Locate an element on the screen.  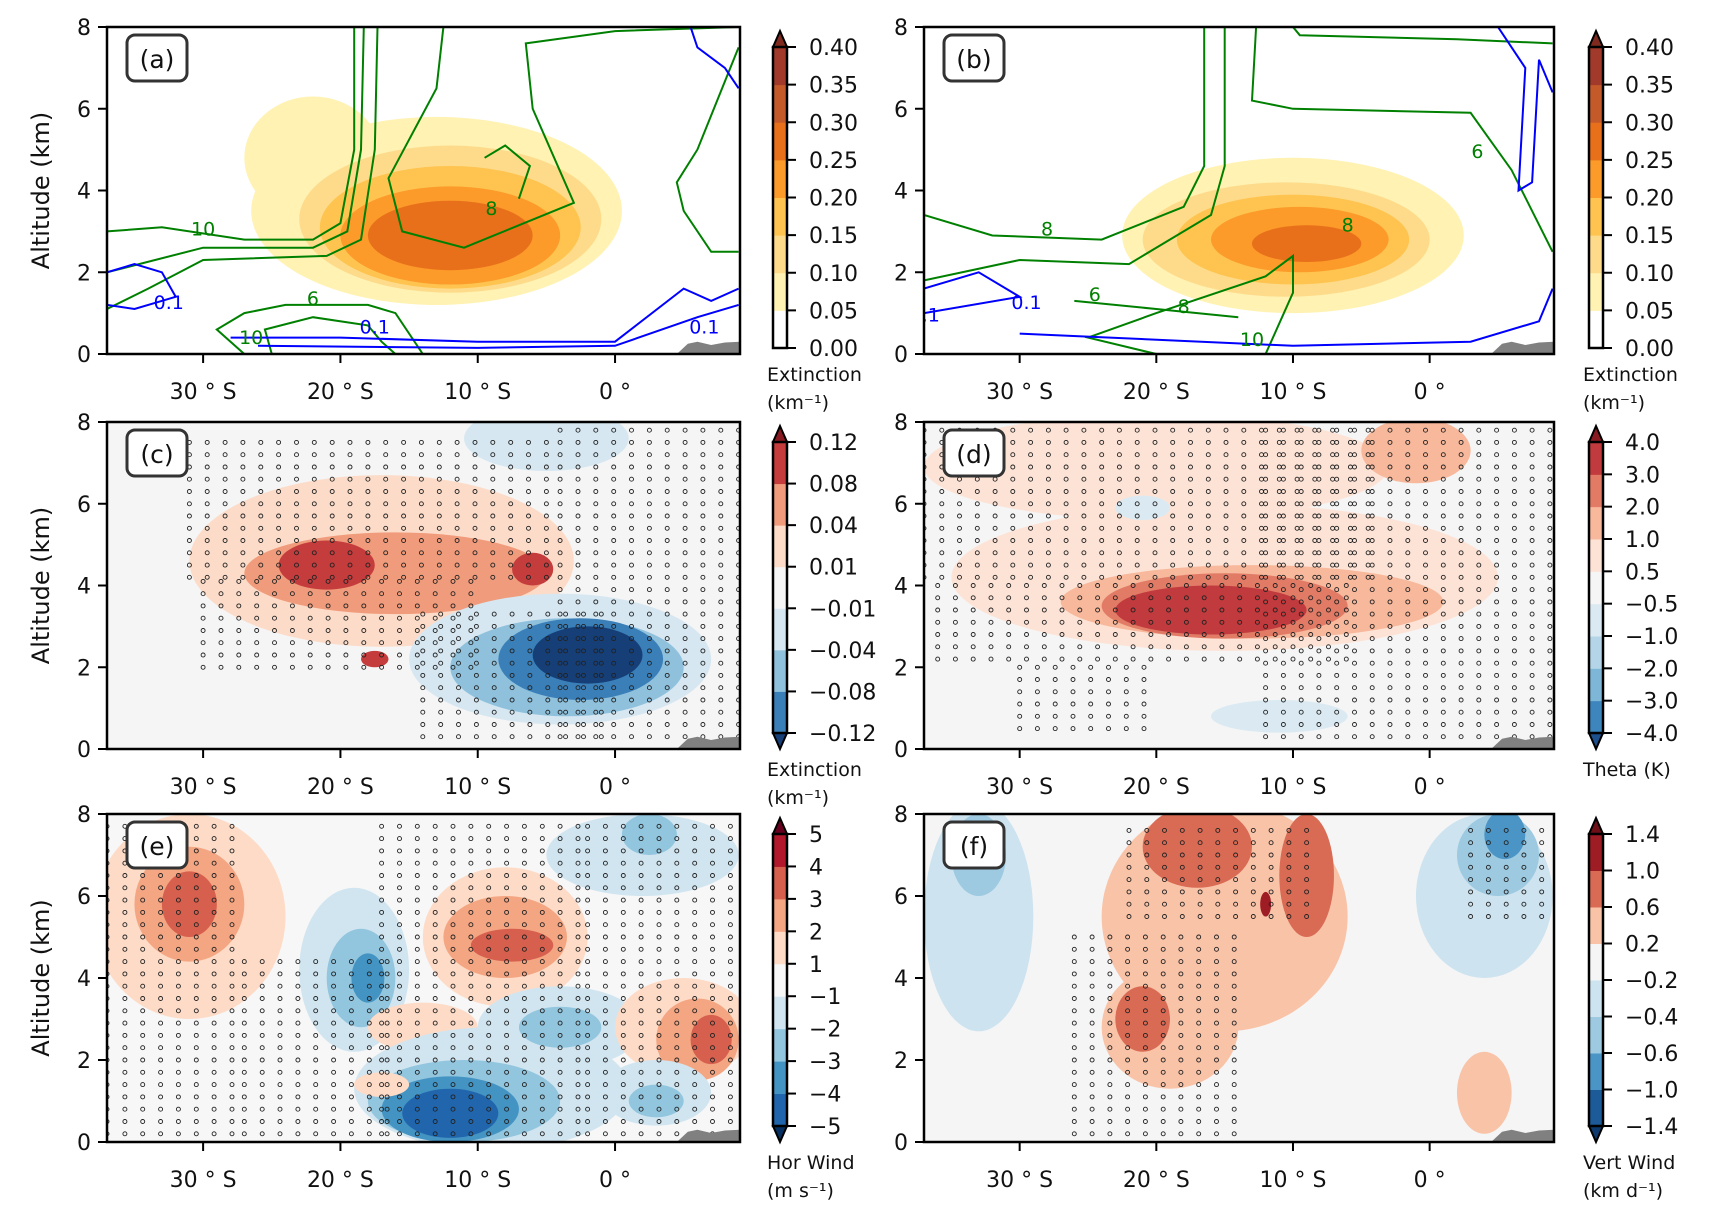
contour-line is located at coordinates (707, 150).